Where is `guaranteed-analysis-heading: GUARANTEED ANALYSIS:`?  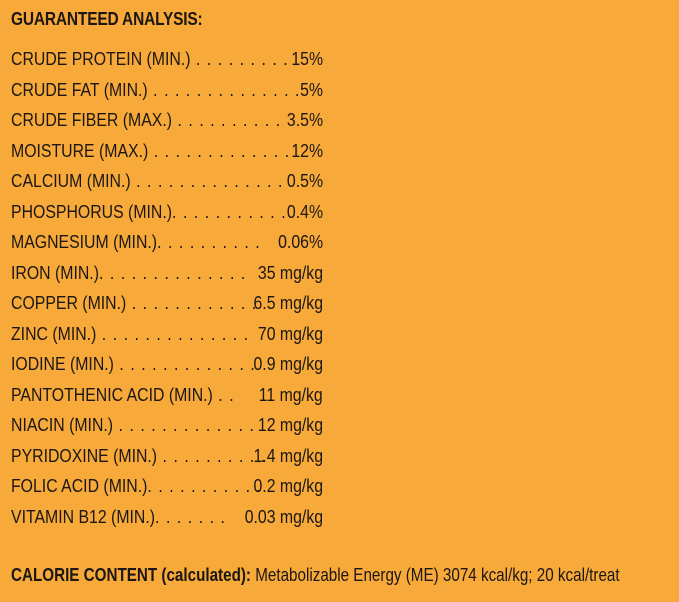 guaranteed-analysis-heading: GUARANTEED ANALYSIS: is located at coordinates (107, 19).